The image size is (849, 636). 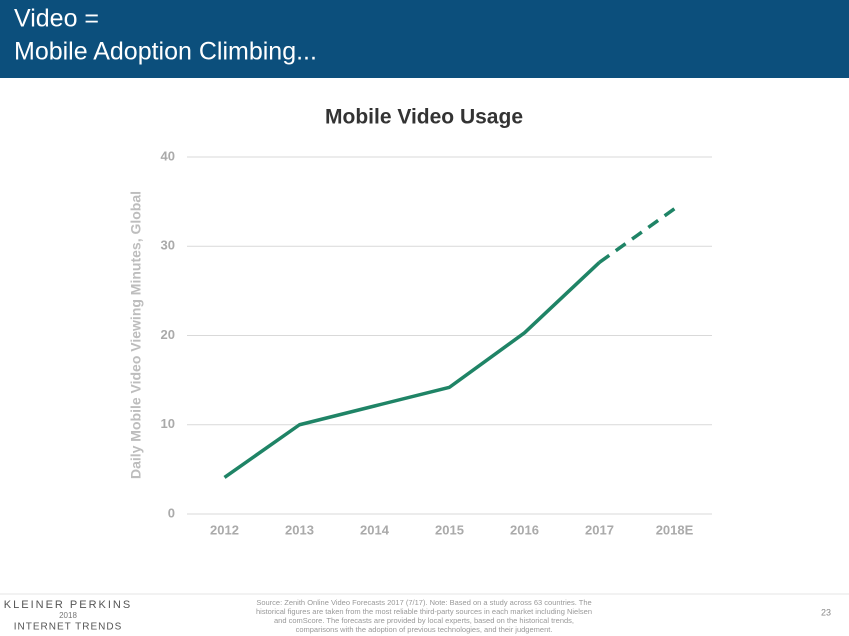 I want to click on header-band, so click(x=424, y=39).